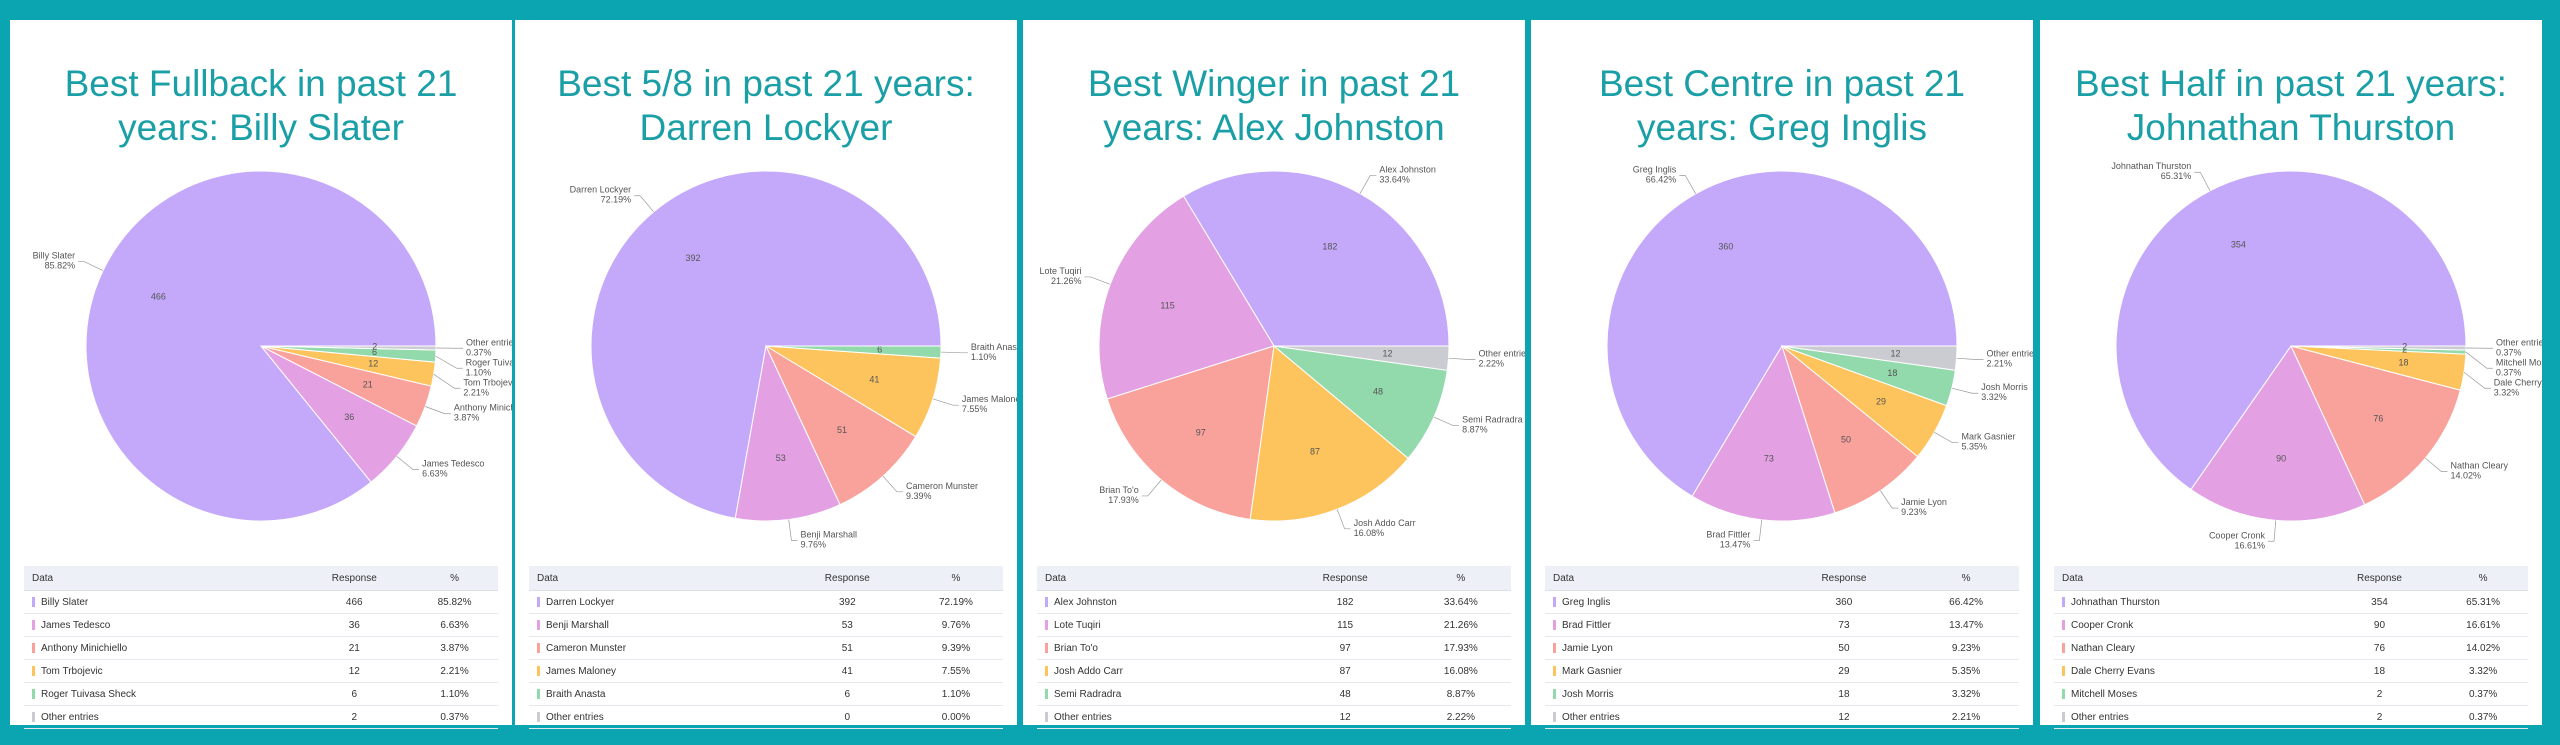 The image size is (2560, 745). I want to click on row-name: Braith Anasta, so click(576, 694).